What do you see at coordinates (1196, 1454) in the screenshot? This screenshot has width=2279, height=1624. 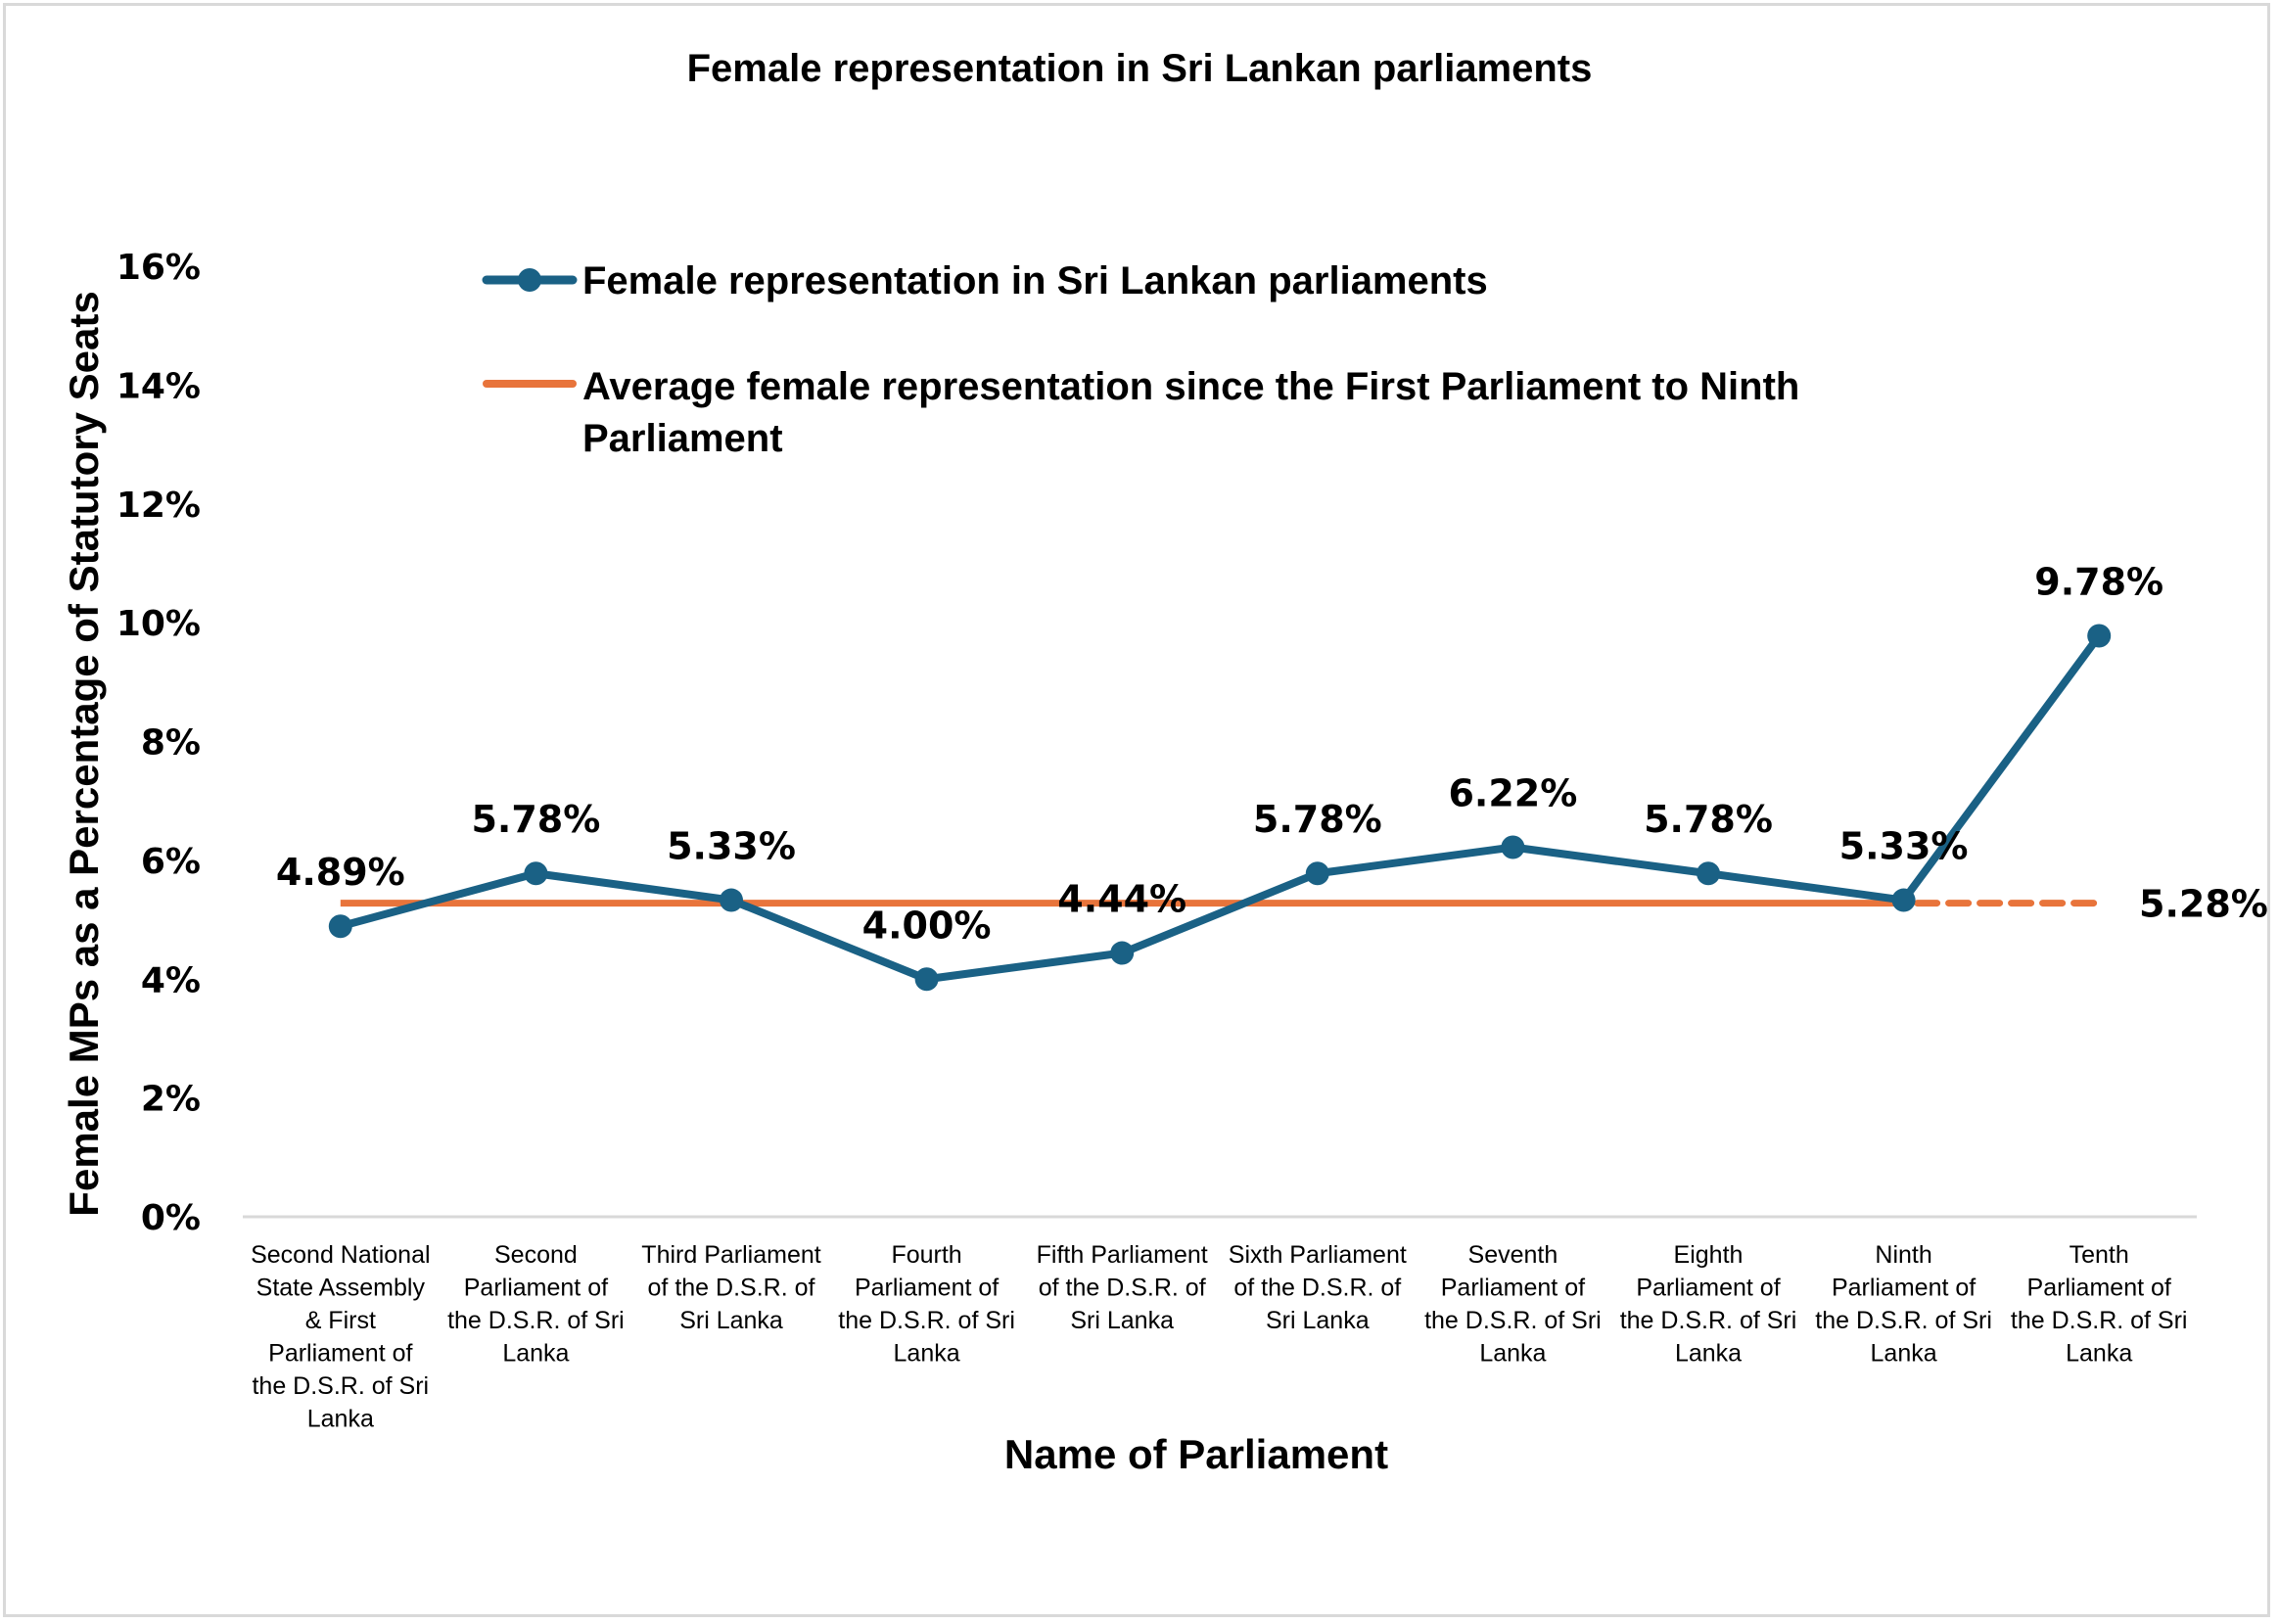 I see `x-axis-title: Name of Parliament` at bounding box center [1196, 1454].